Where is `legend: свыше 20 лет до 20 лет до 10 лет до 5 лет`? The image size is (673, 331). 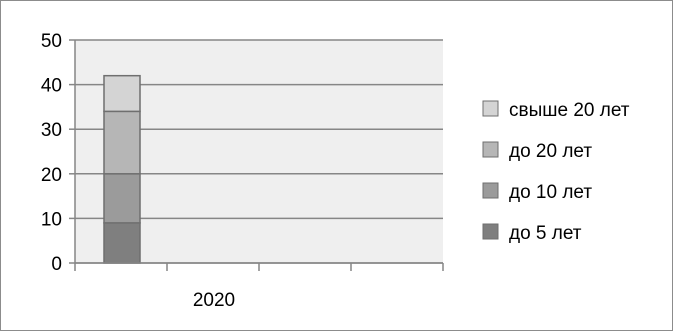 legend: свыше 20 лет до 20 лет до 10 лет до 5 лет is located at coordinates (556, 172).